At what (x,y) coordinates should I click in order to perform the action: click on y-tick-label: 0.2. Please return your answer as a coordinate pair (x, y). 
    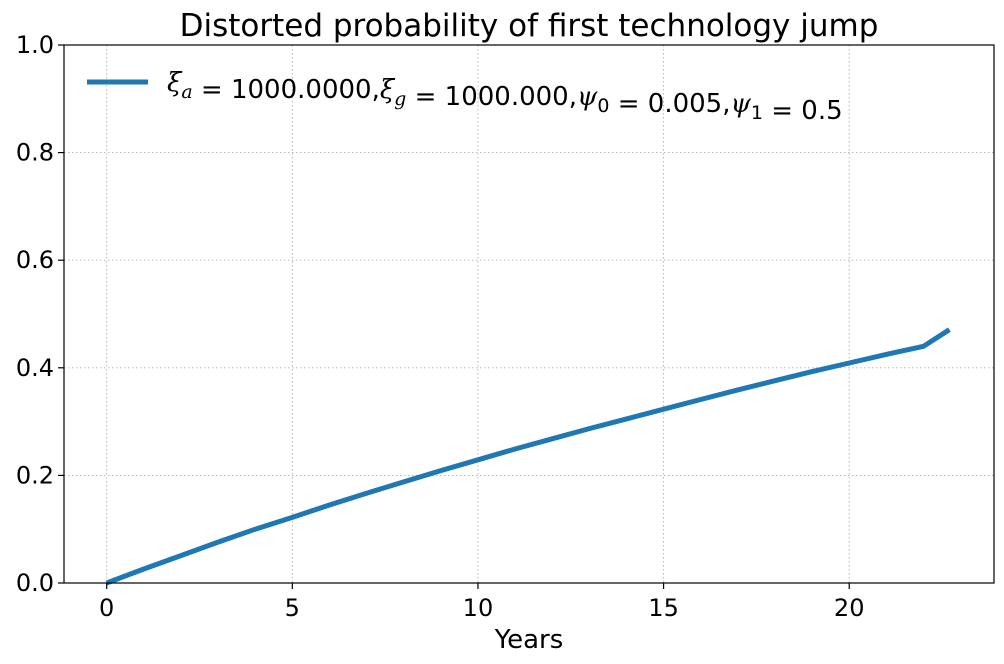
    Looking at the image, I should click on (35, 475).